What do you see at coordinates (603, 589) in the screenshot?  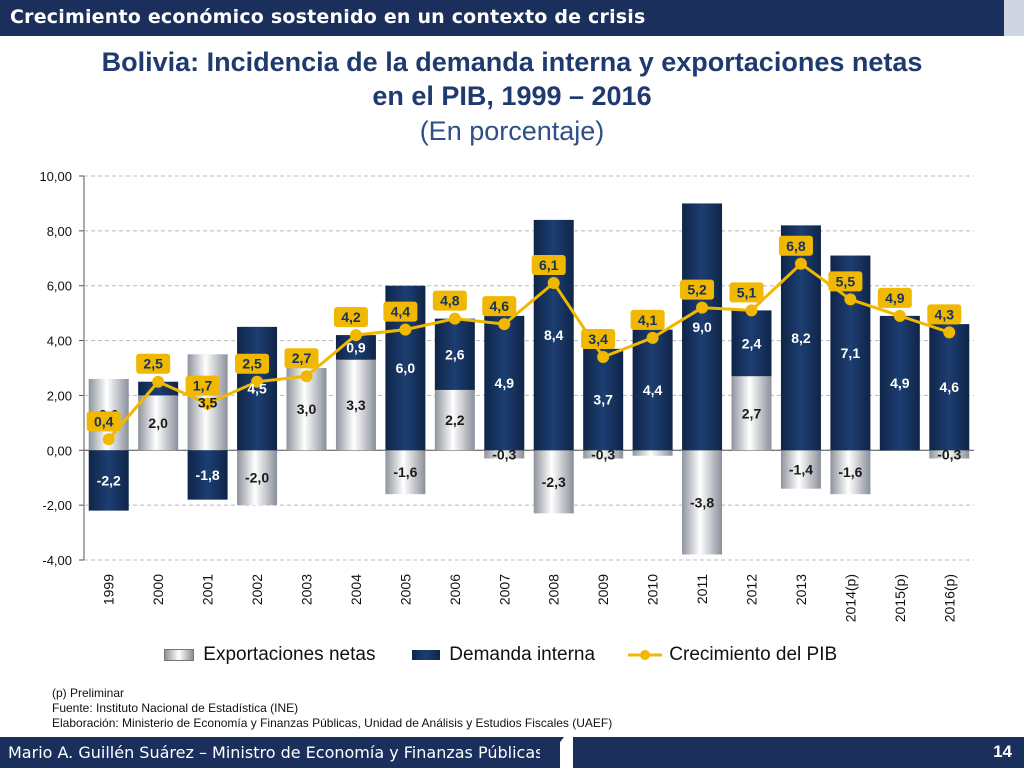 I see `x-tick-label: 2009` at bounding box center [603, 589].